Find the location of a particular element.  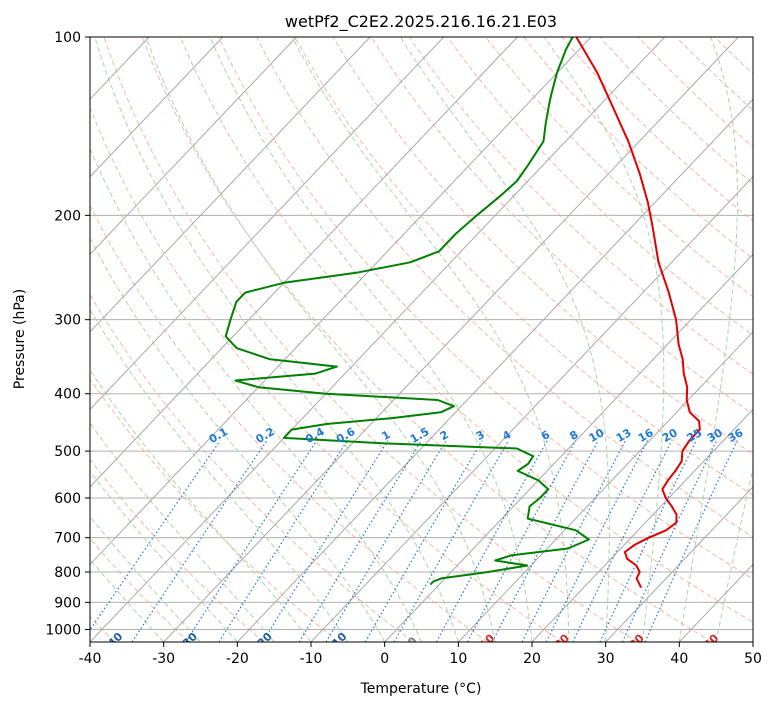

dry-adiabat-label: 30 is located at coordinates (637, 641).